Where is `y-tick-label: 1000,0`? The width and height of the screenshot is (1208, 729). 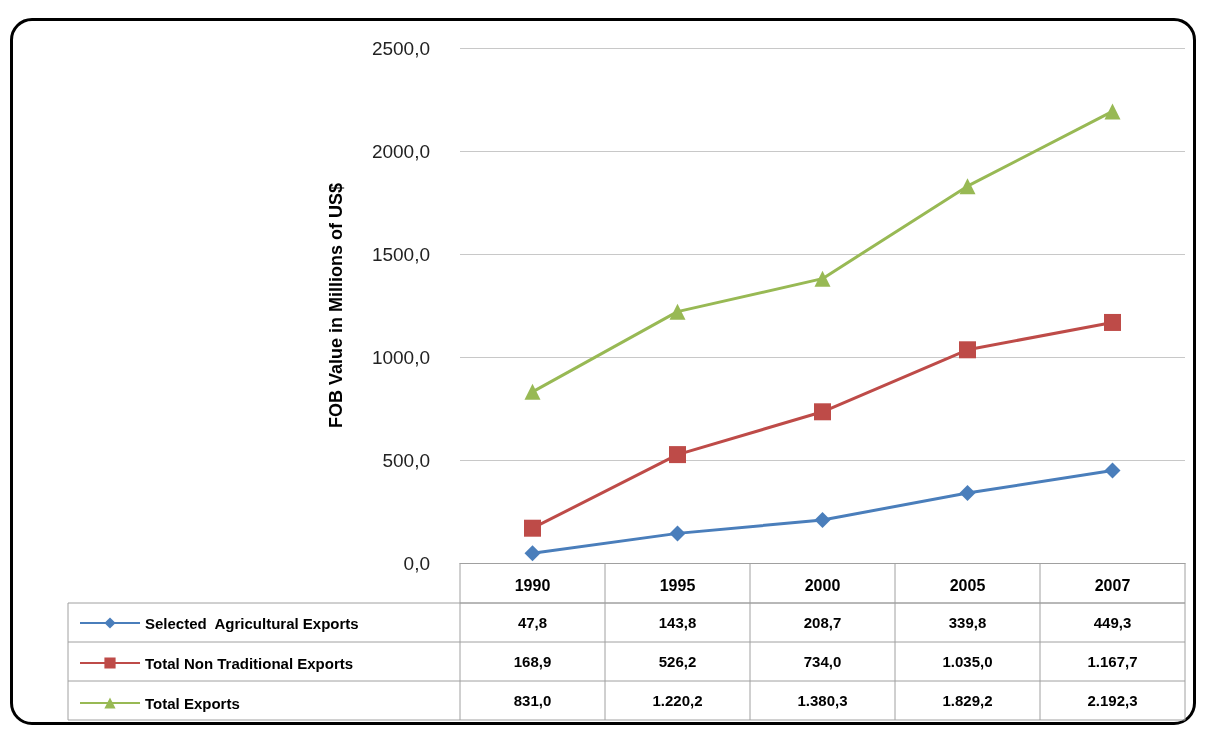
y-tick-label: 1000,0 is located at coordinates (400, 357).